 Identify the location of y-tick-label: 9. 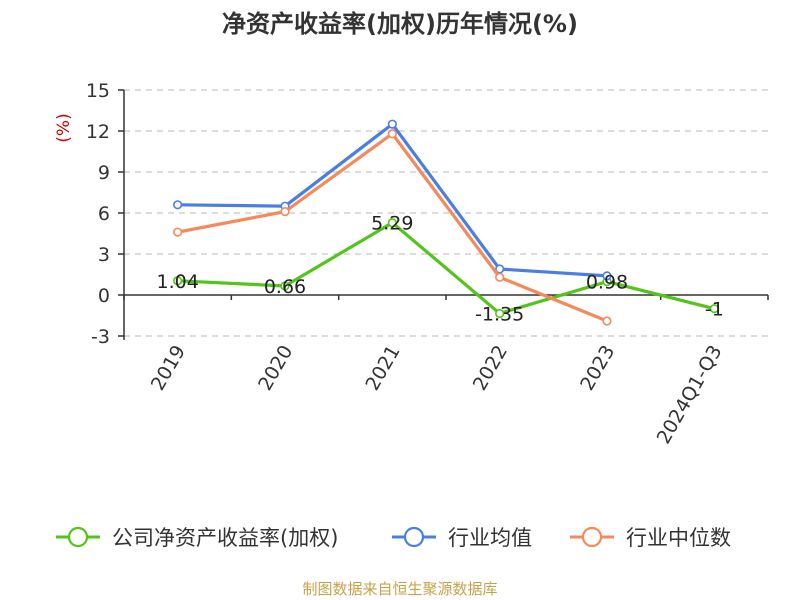
(104, 173).